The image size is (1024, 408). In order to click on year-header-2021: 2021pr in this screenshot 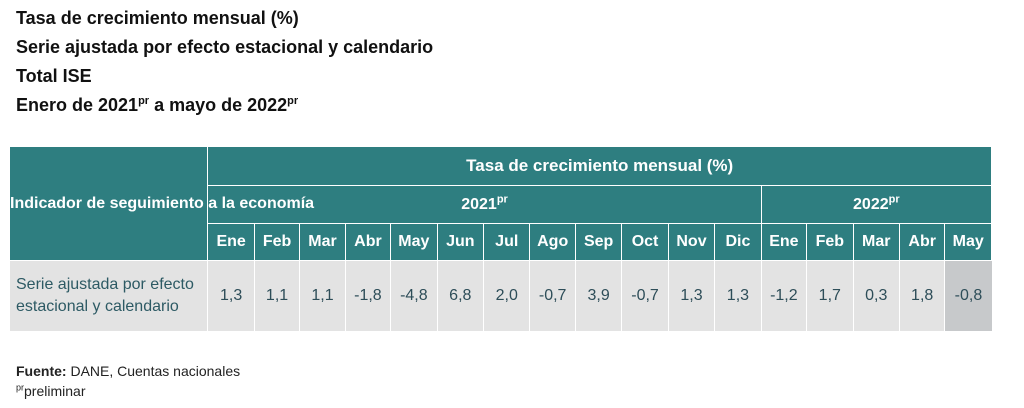, I will do `click(484, 204)`.